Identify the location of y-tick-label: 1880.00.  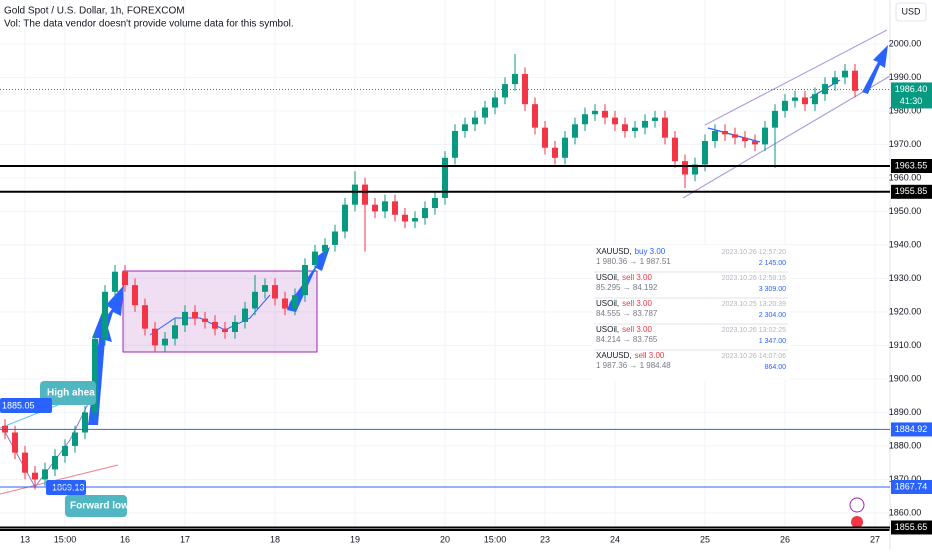
(905, 445).